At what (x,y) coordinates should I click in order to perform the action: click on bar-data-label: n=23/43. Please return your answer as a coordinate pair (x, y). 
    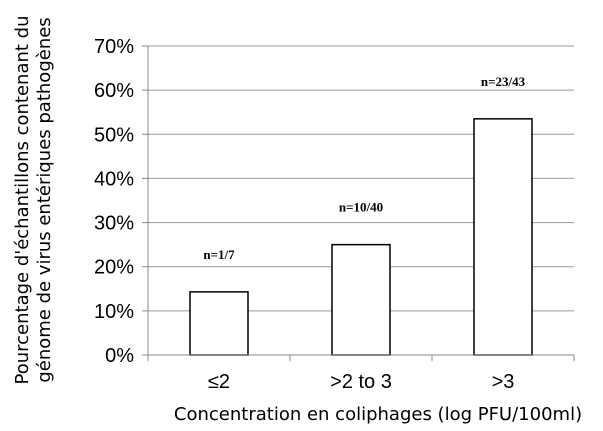
    Looking at the image, I should click on (503, 81).